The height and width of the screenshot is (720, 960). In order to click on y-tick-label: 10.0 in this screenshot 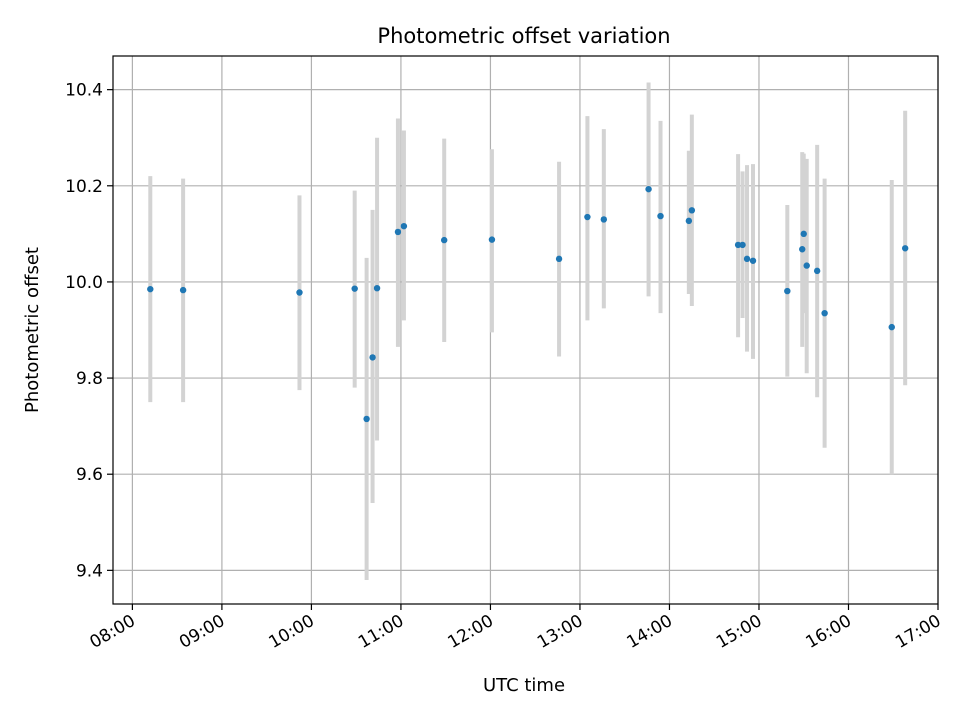, I will do `click(84, 283)`.